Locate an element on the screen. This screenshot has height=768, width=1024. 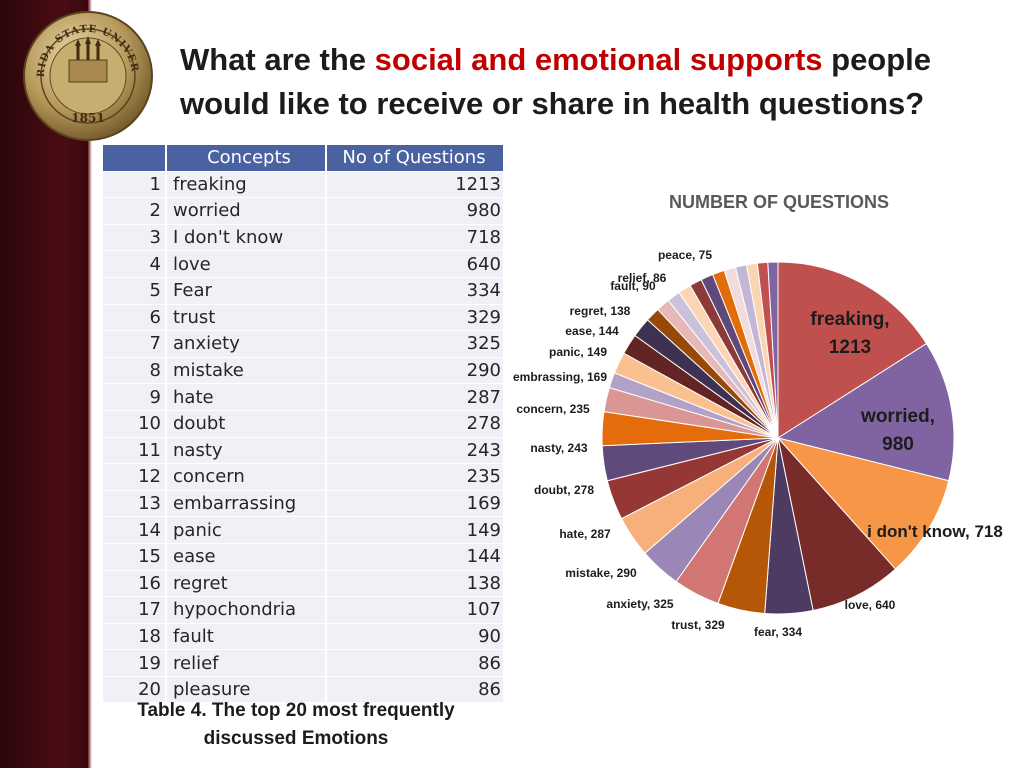
row-concept: nasty is located at coordinates (245, 451).